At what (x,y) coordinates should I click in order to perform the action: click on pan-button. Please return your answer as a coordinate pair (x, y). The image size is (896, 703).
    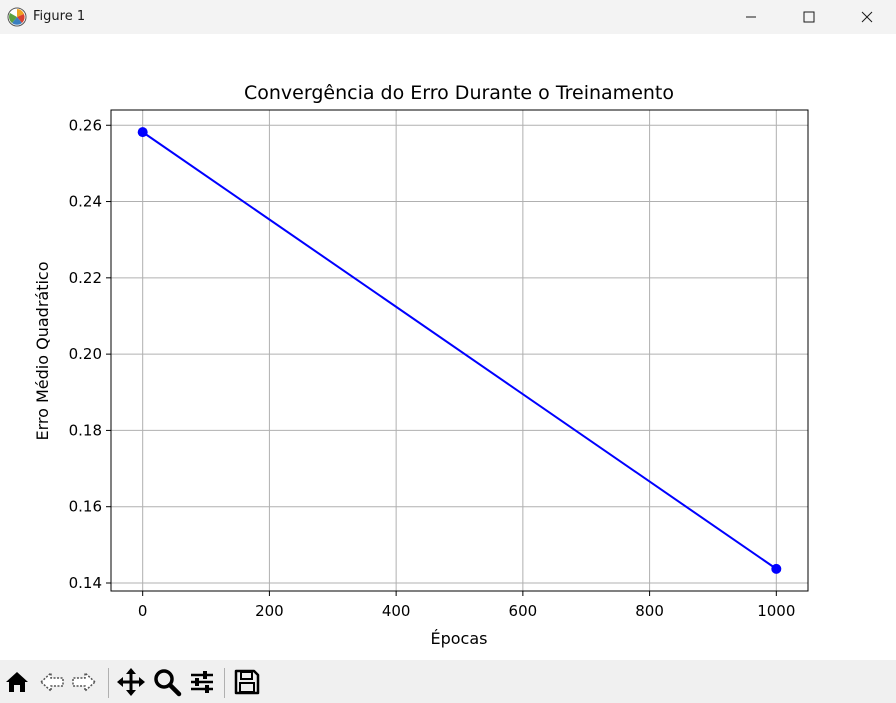
    Looking at the image, I should click on (131, 682).